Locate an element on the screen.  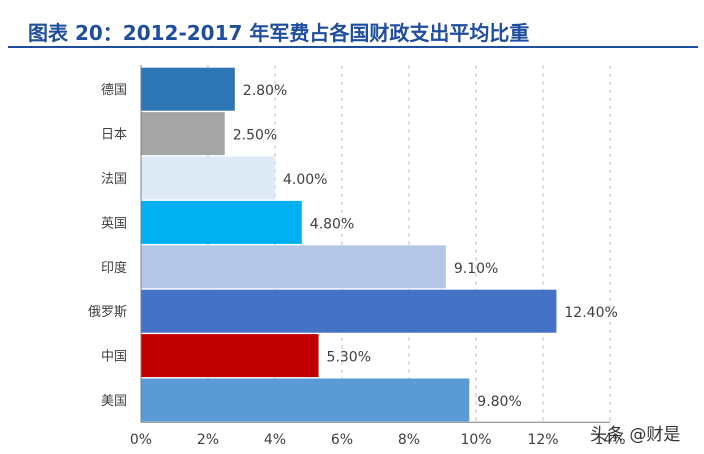
x-tick-label: 2% is located at coordinates (208, 440).